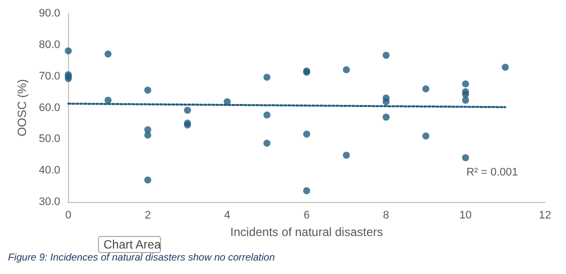 The height and width of the screenshot is (274, 566). What do you see at coordinates (49, 108) in the screenshot?
I see `y-tick-label: 60.0` at bounding box center [49, 108].